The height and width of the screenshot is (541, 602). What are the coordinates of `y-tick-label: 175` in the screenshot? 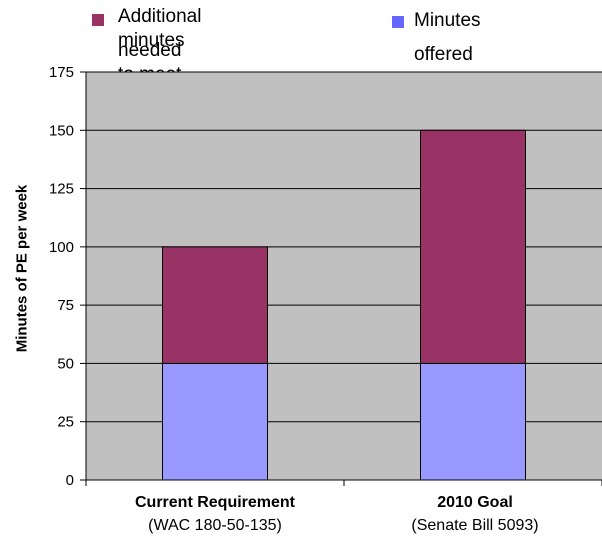 It's located at (61, 72).